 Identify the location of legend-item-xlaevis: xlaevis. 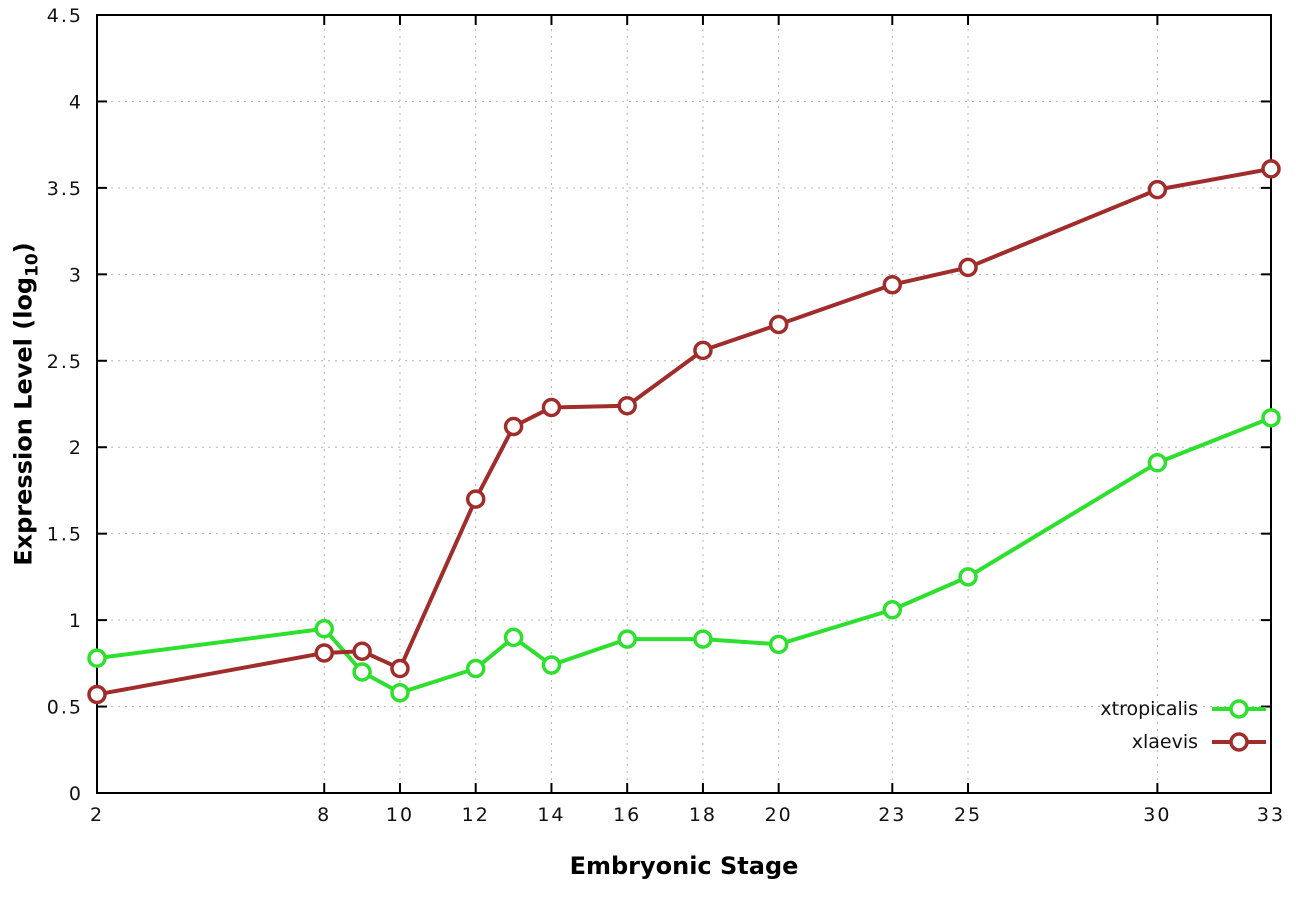
(1200, 742).